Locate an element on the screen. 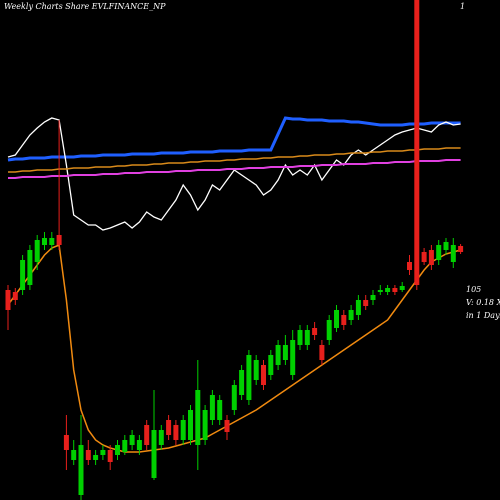 The width and height of the screenshot is (500, 500). corner-label: 1 is located at coordinates (462, 6).